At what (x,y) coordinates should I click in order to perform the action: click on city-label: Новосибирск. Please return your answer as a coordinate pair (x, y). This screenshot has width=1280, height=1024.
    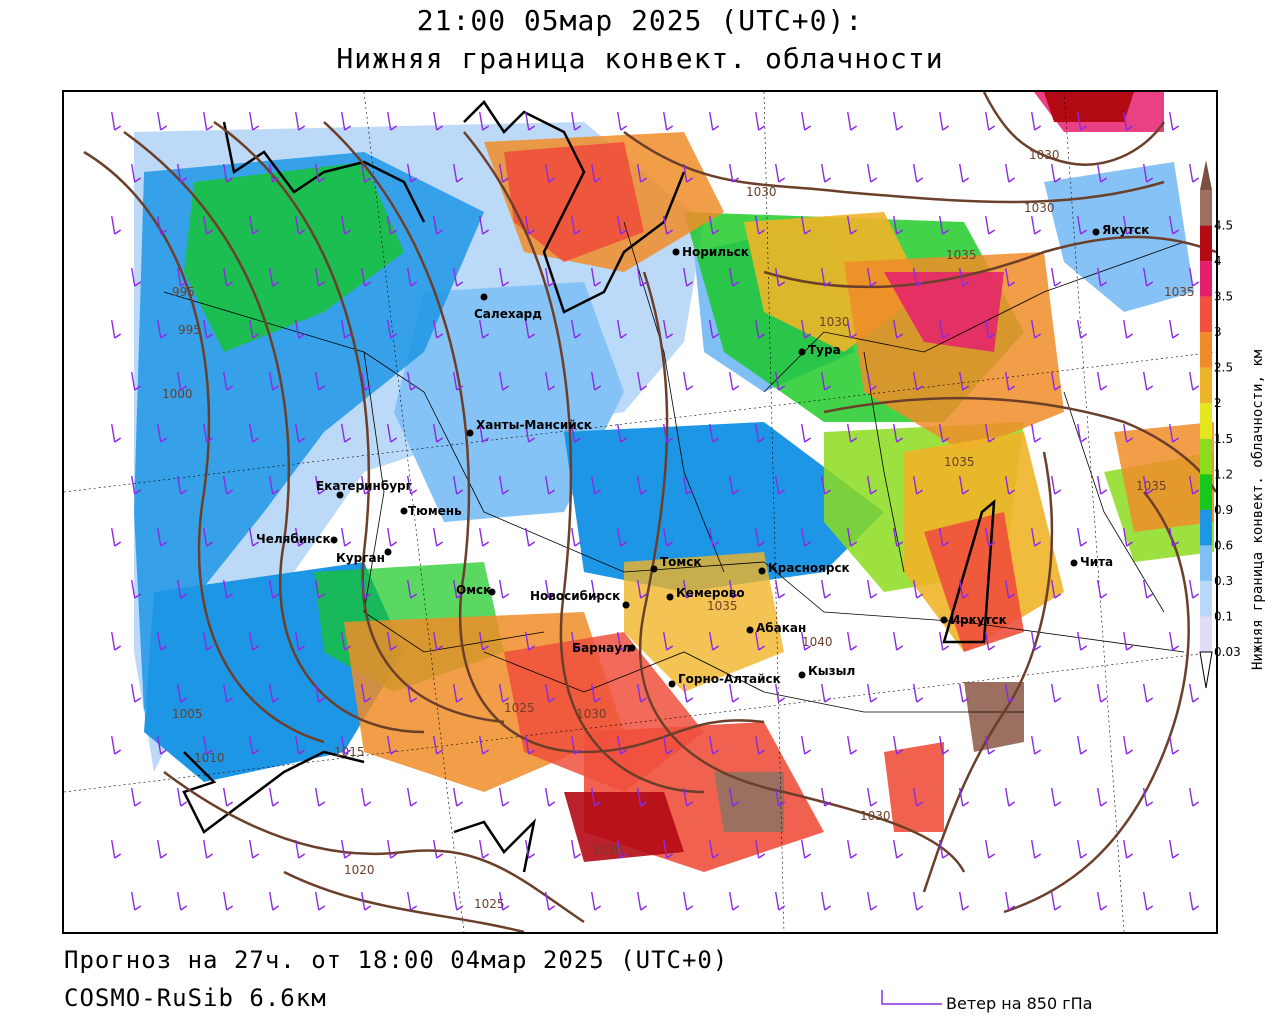
    Looking at the image, I should click on (575, 596).